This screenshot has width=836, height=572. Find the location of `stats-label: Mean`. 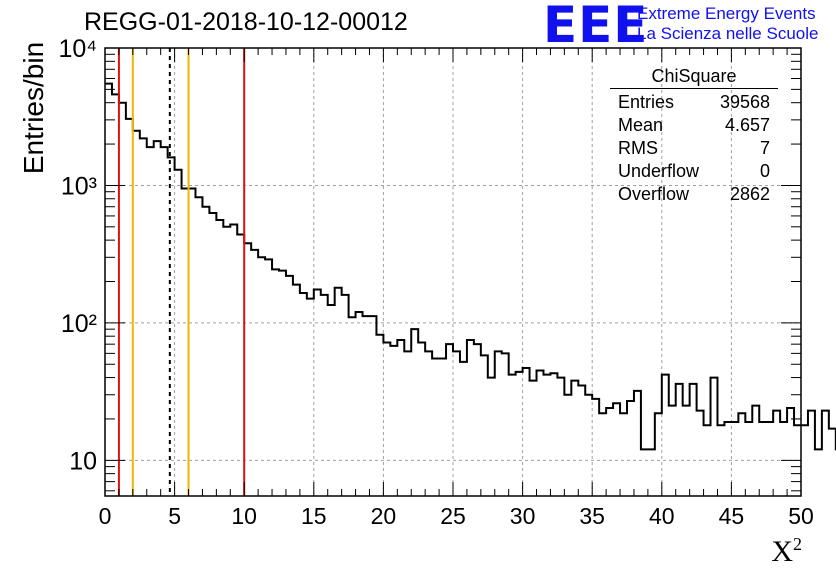

stats-label: Mean is located at coordinates (641, 125).